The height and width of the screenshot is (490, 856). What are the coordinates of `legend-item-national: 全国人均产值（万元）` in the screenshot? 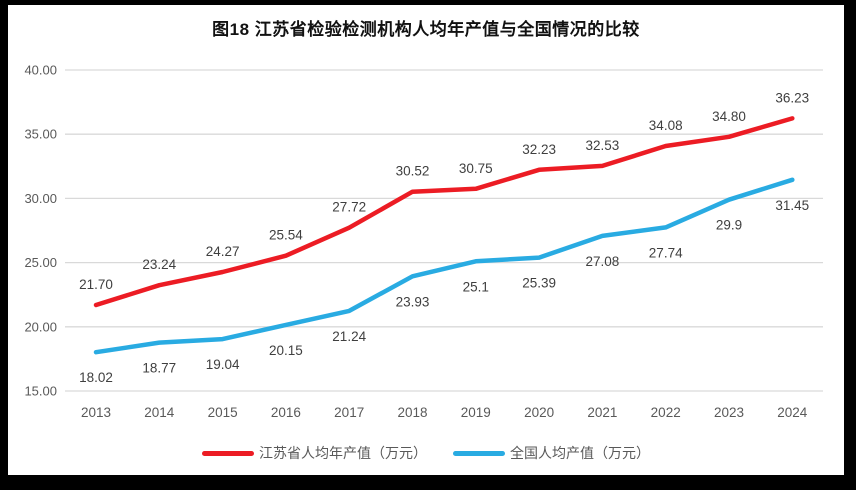 It's located at (551, 453).